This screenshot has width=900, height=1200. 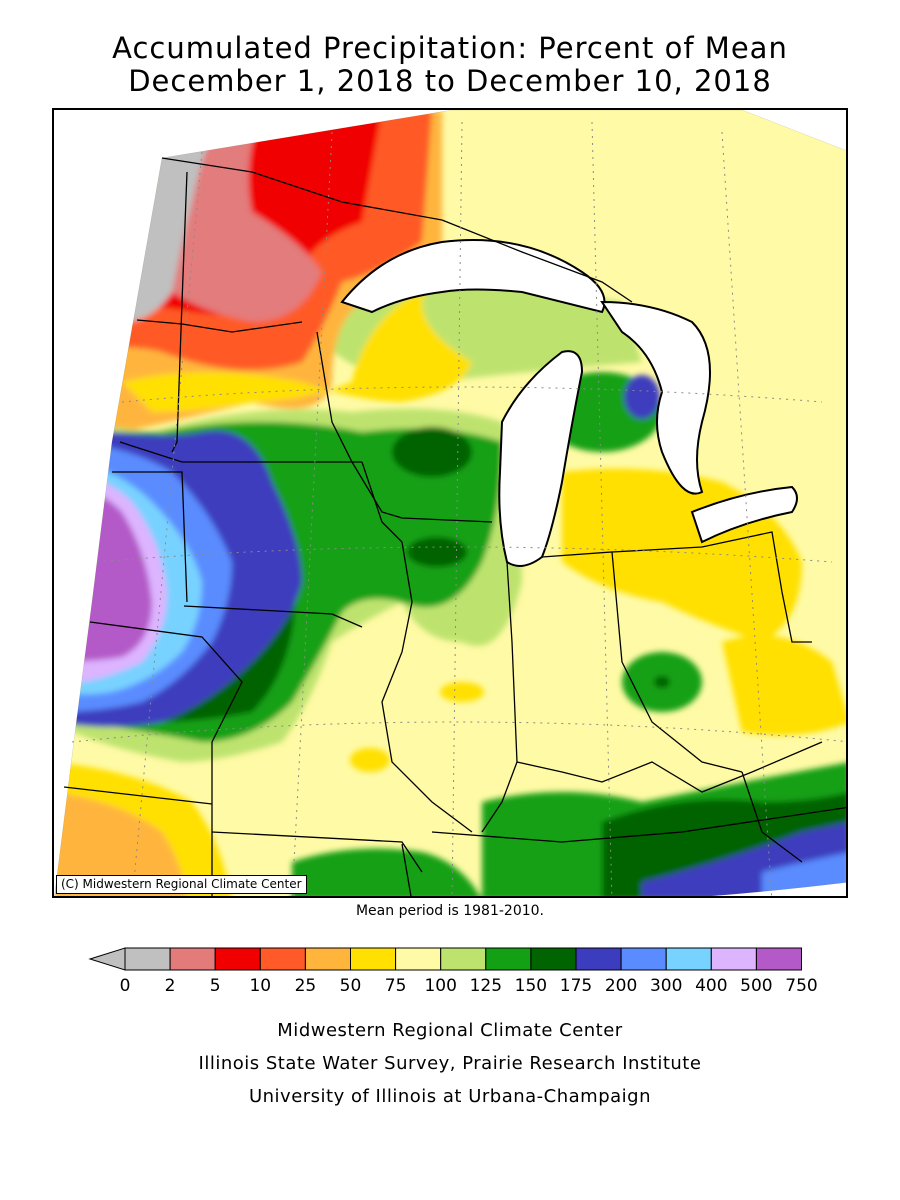 I want to click on legend-tick-150: 150, so click(x=531, y=986).